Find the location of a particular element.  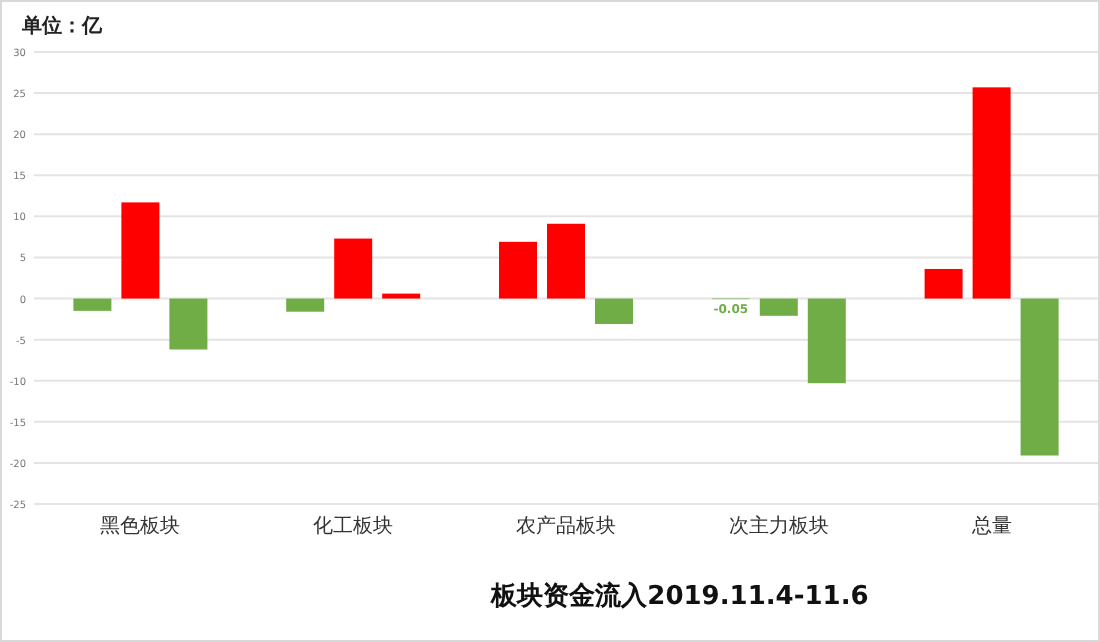

x-tick-label: 次主力板块 is located at coordinates (778, 526).